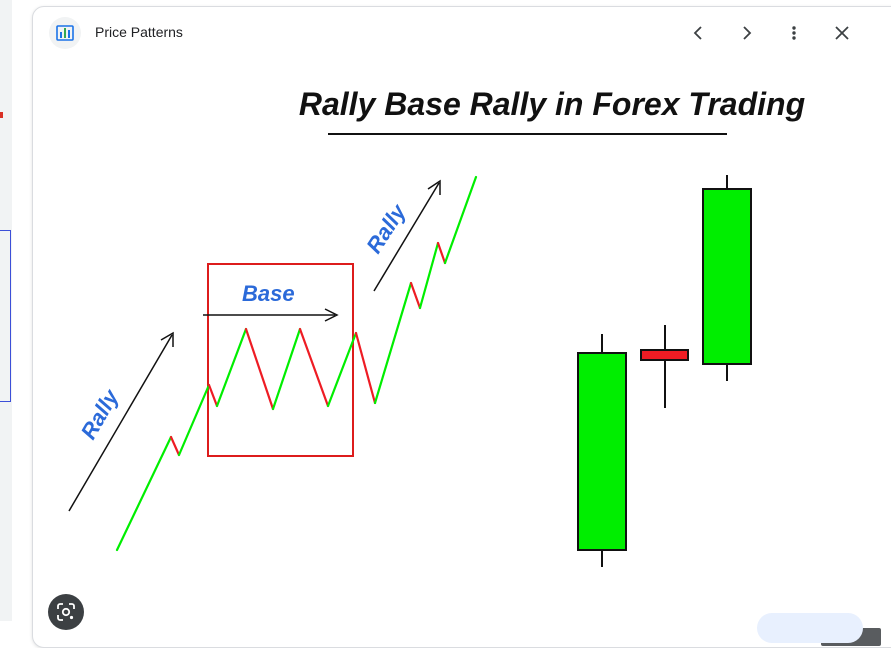 The width and height of the screenshot is (891, 648). I want to click on chevron-left-icon, so click(697, 33).